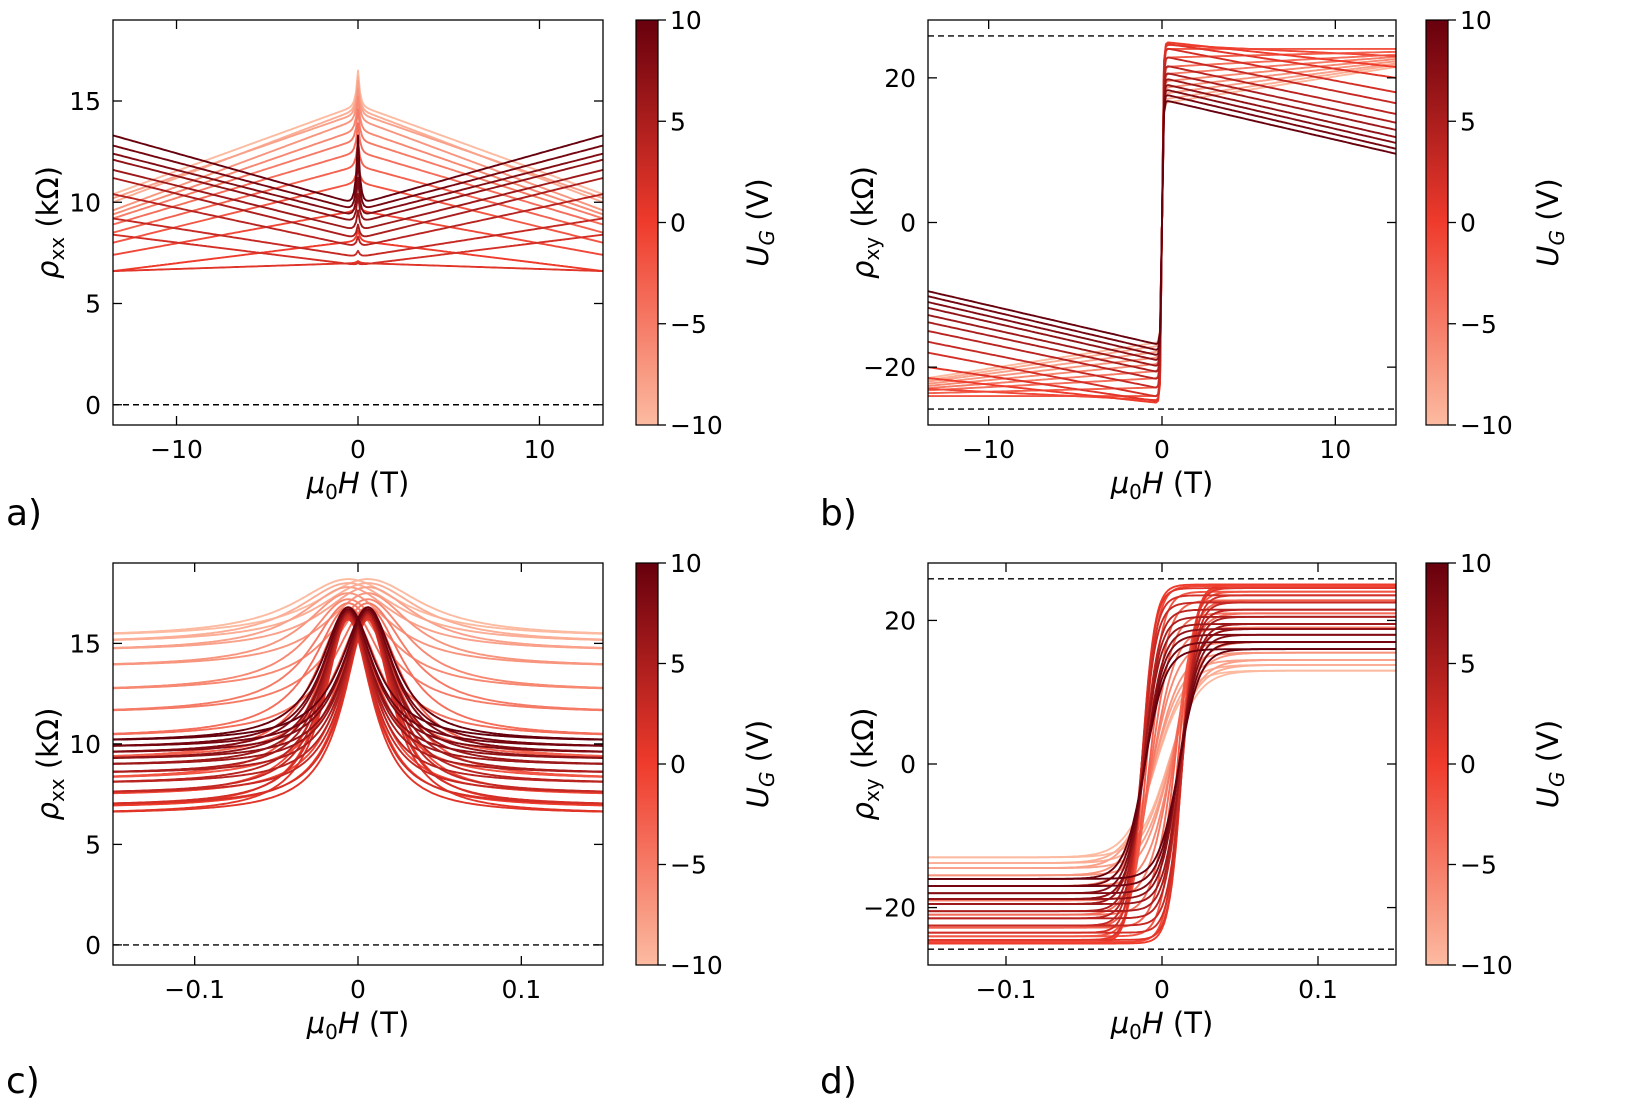 The width and height of the screenshot is (1625, 1113). I want to click on y-tick-label-c: 15, so click(85, 643).